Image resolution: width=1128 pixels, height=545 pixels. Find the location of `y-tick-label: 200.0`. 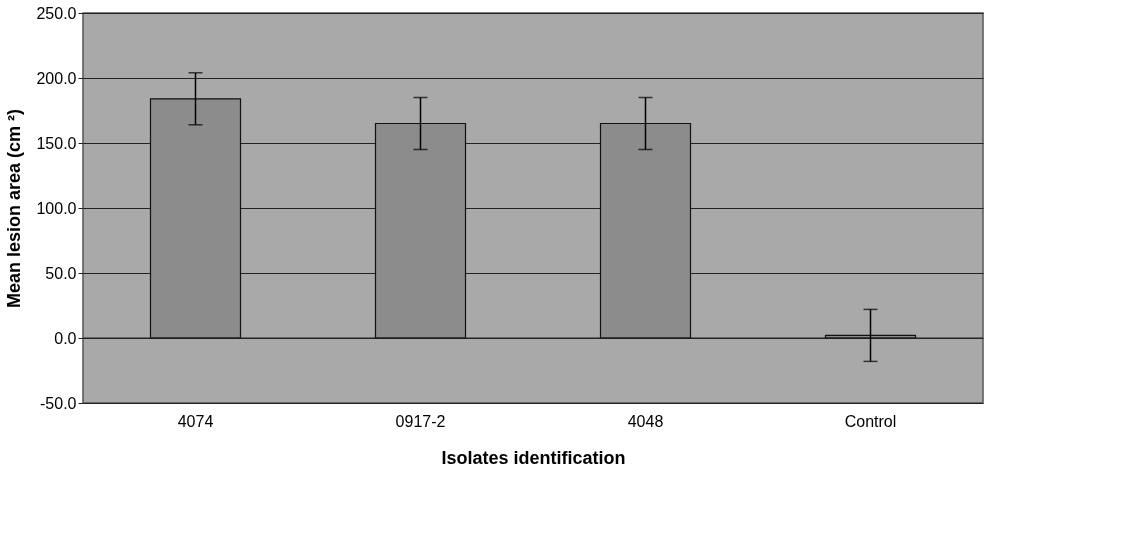

y-tick-label: 200.0 is located at coordinates (56, 78).